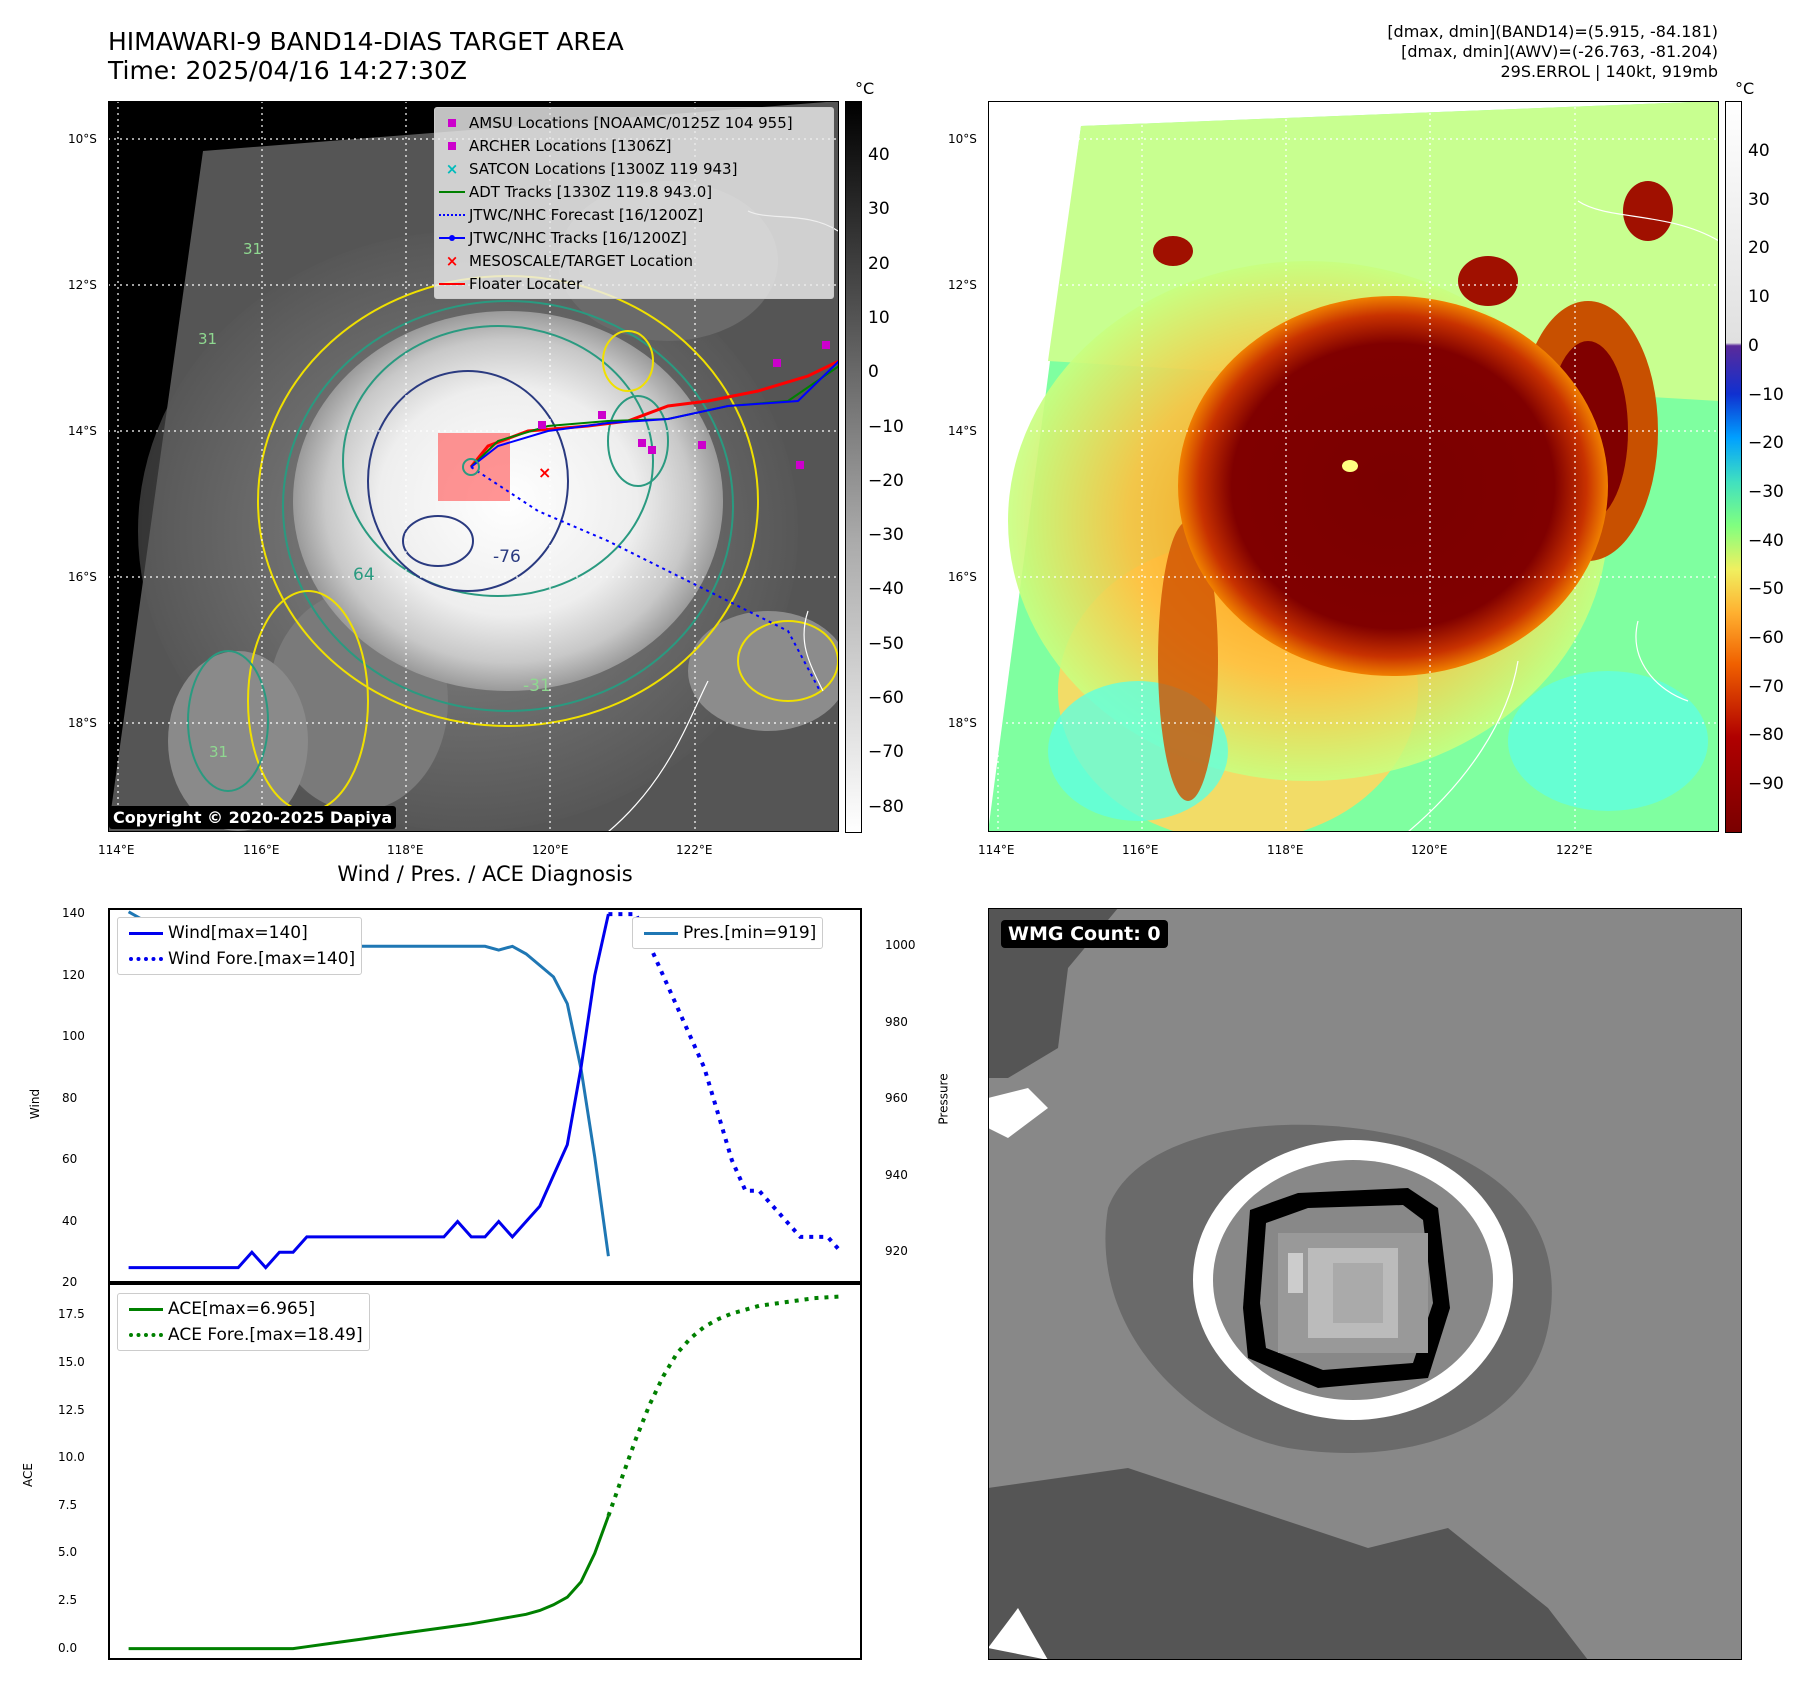  I want to click on diagnosis-chart-title: Wind / Pres. / ACE Diagnosis, so click(485, 874).